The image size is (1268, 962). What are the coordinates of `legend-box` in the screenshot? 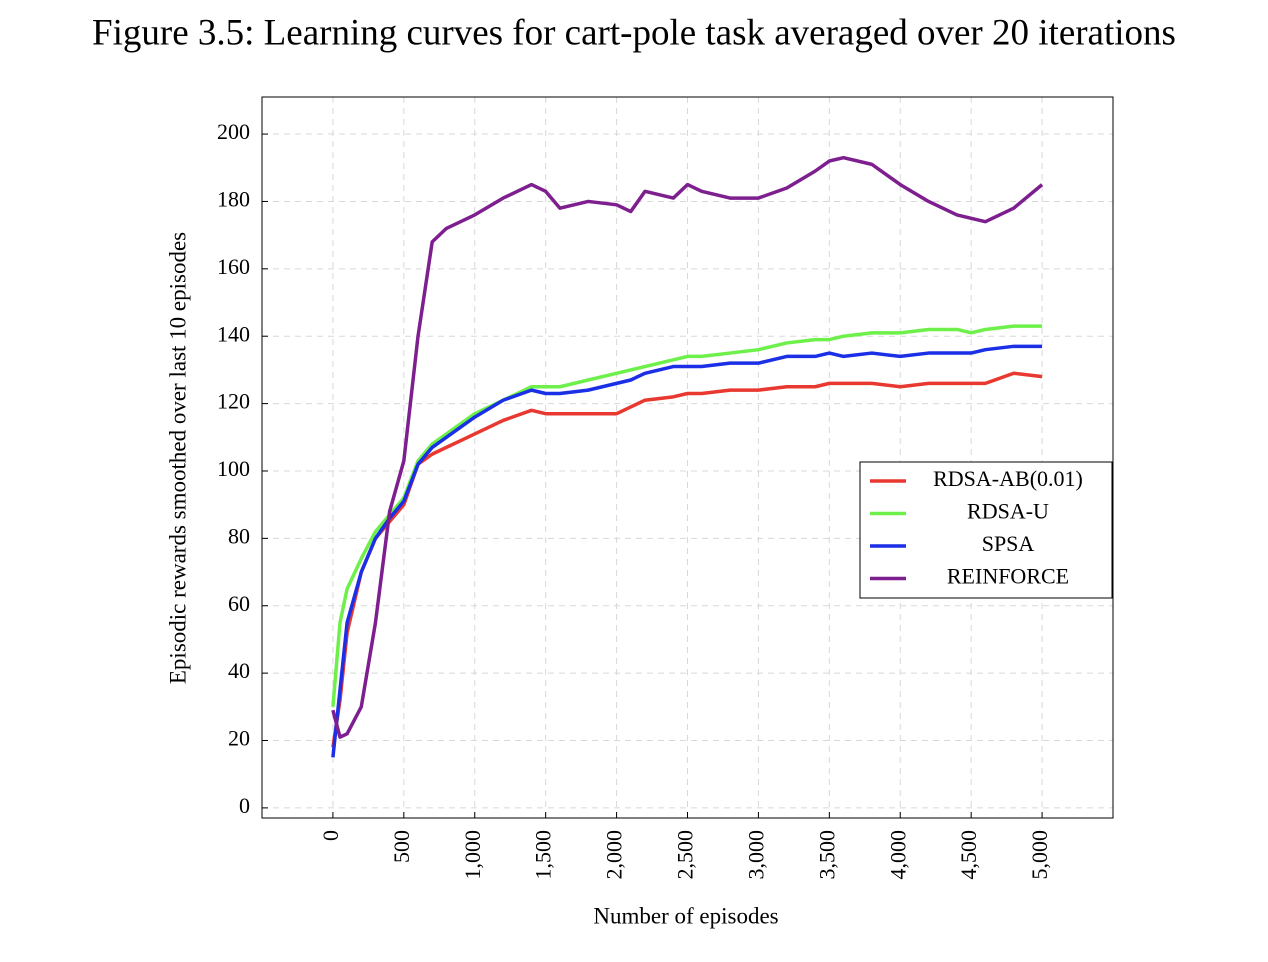 It's located at (986, 530).